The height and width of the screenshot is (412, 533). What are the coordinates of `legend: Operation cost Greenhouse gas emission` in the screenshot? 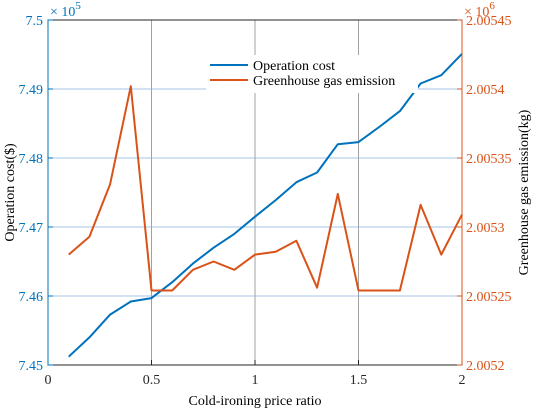 It's located at (312, 74).